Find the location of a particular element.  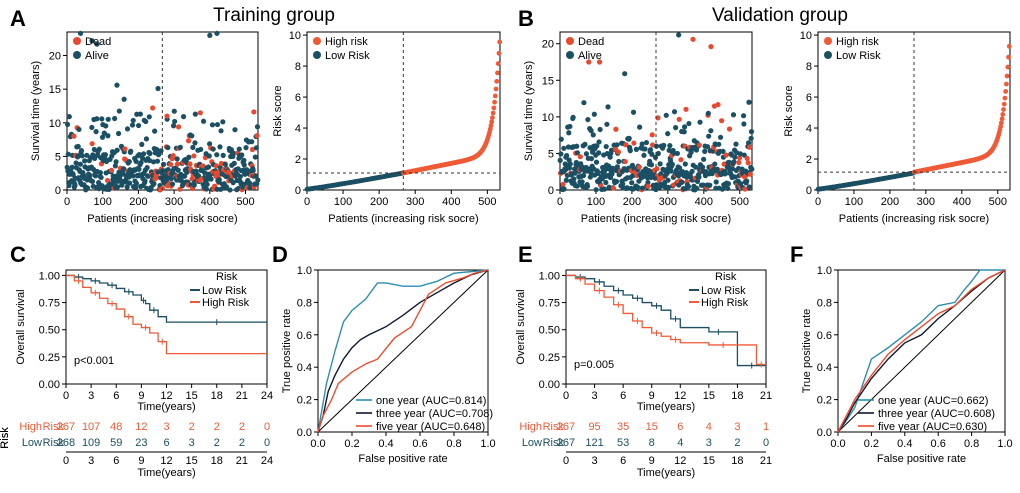

c-km-risktable-count: 59 is located at coordinates (116, 443).